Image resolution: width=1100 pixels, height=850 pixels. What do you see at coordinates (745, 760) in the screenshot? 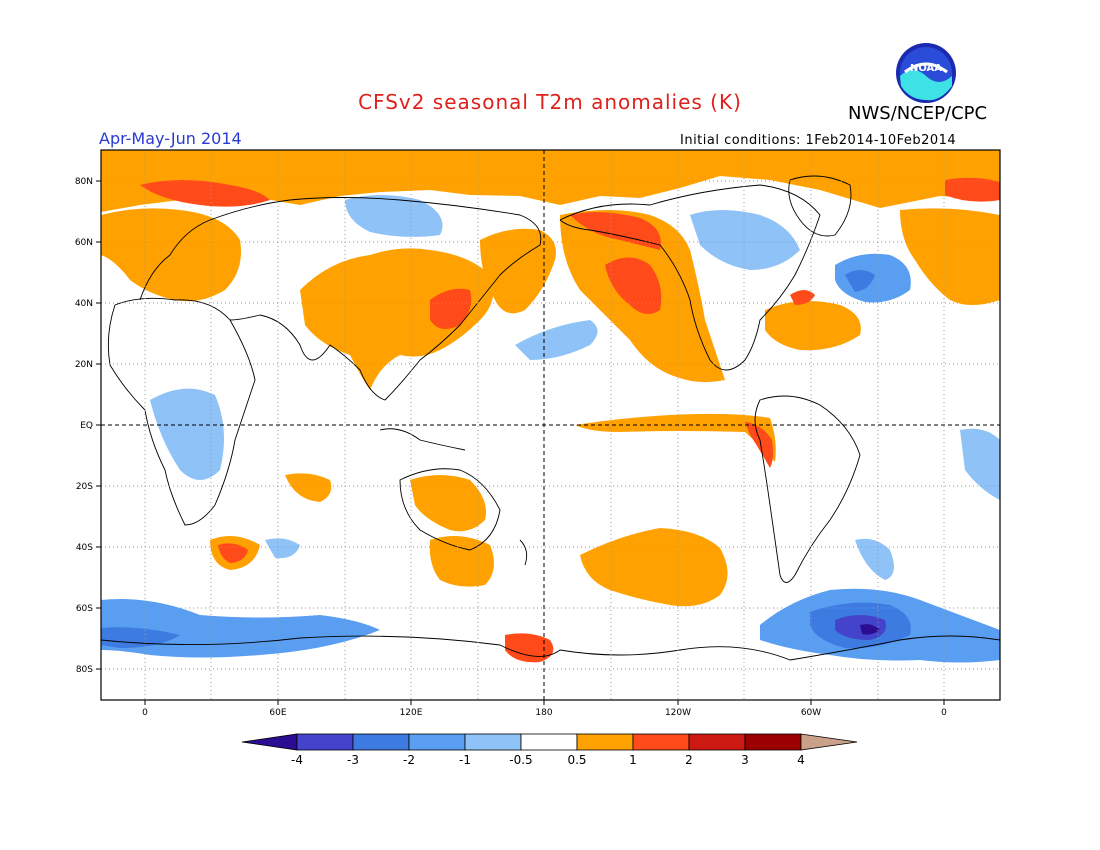
I see `colorbar-label: 3` at bounding box center [745, 760].